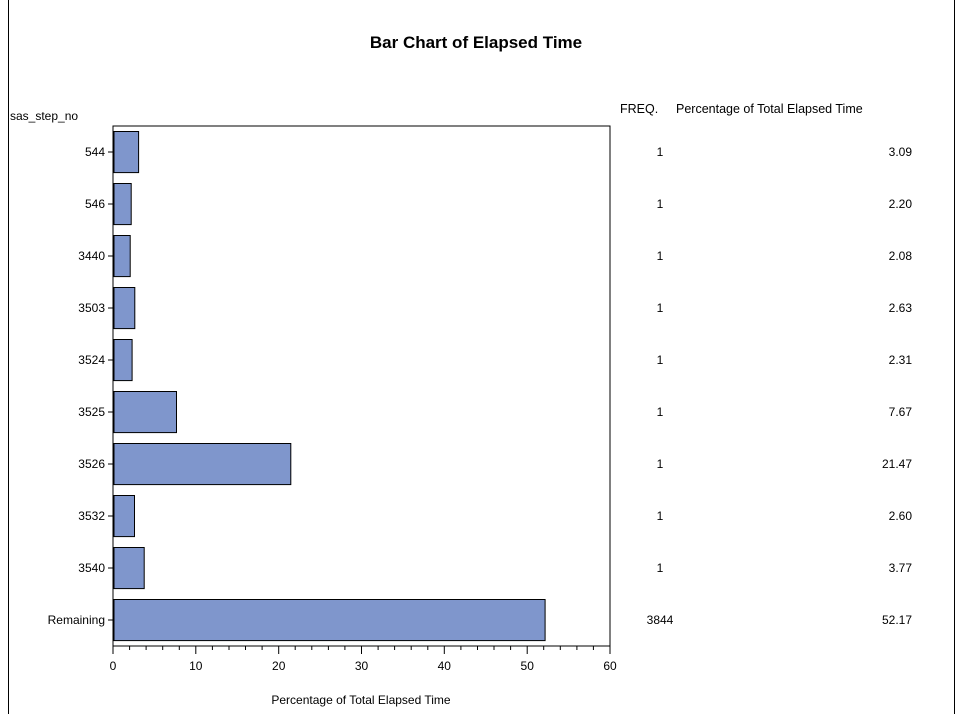 The width and height of the screenshot is (964, 714). What do you see at coordinates (196, 666) in the screenshot?
I see `x-tick-label: 10` at bounding box center [196, 666].